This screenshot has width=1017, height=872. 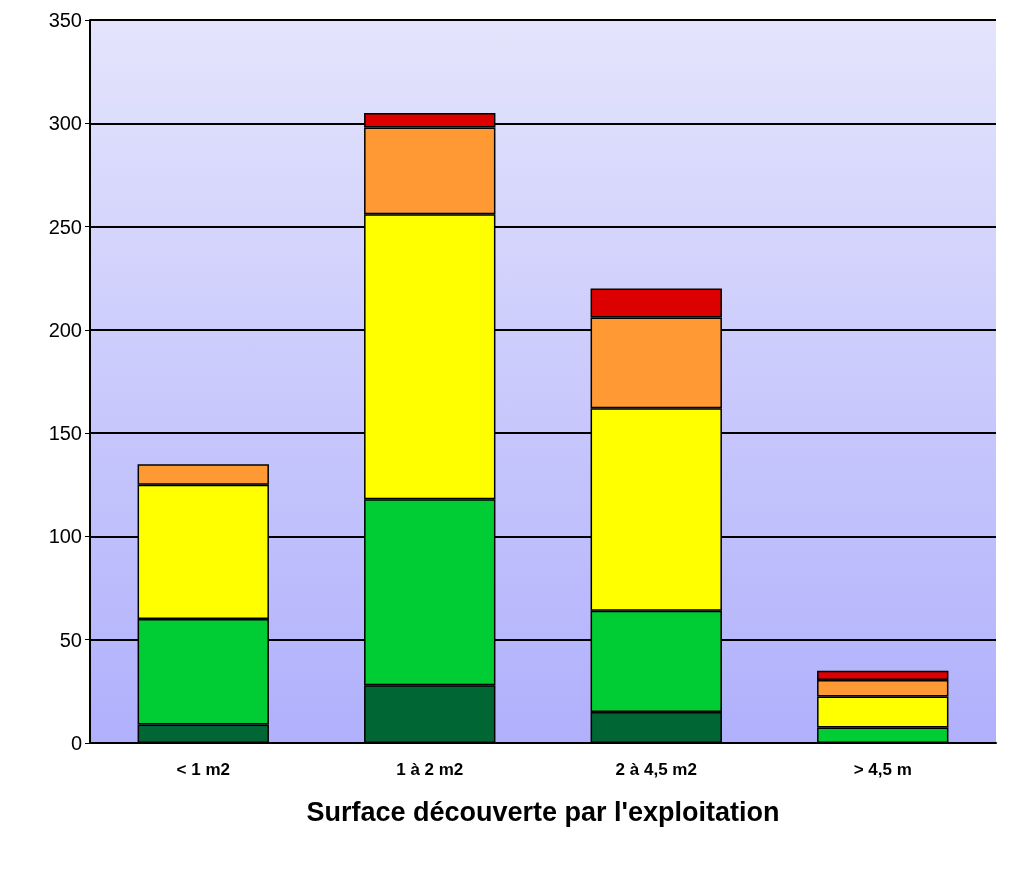 What do you see at coordinates (203, 769) in the screenshot?
I see `x-tick-label: < 1 m2` at bounding box center [203, 769].